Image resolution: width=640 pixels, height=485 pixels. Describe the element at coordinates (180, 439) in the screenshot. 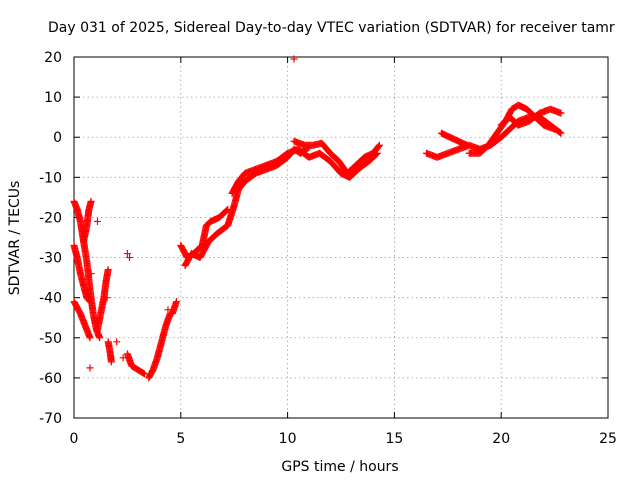

I see `x-tick-label: 5` at that location.